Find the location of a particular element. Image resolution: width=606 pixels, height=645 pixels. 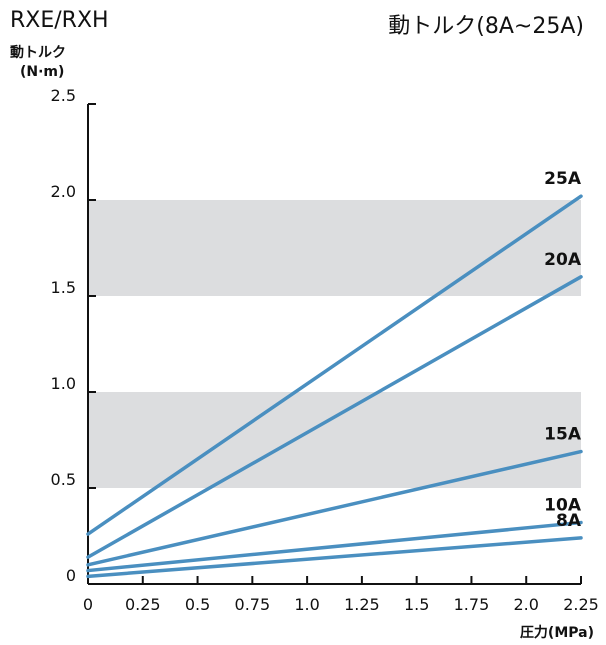

series-line-8A is located at coordinates (334, 557).